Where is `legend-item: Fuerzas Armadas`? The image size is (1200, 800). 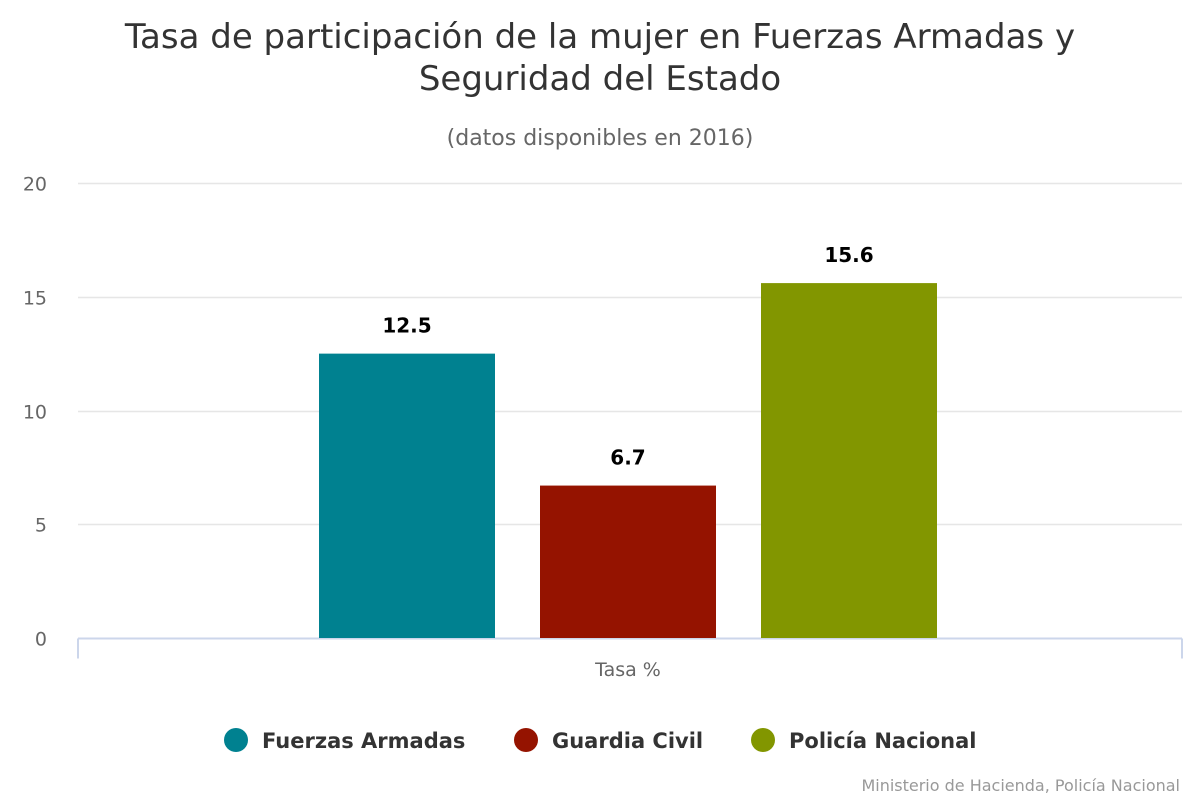 legend-item: Fuerzas Armadas is located at coordinates (344, 740).